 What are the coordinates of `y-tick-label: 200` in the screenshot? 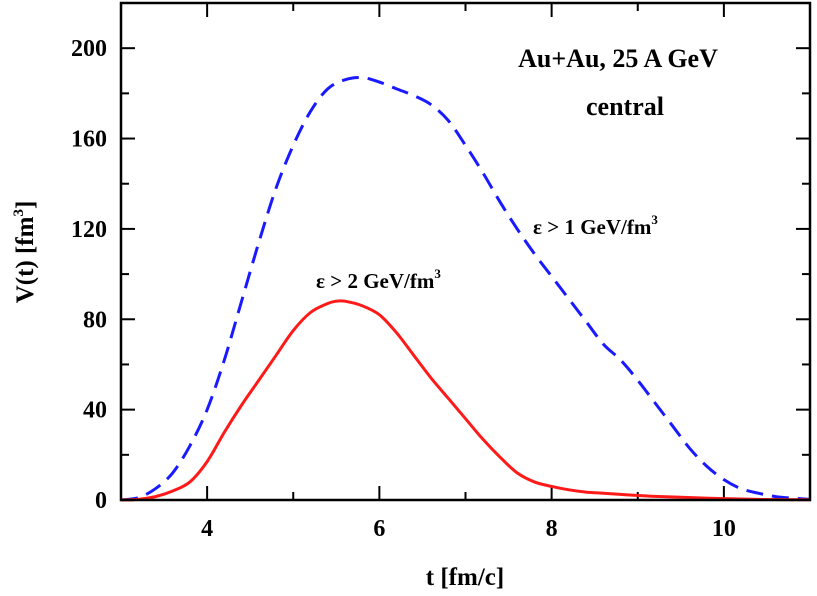 It's located at (89, 49).